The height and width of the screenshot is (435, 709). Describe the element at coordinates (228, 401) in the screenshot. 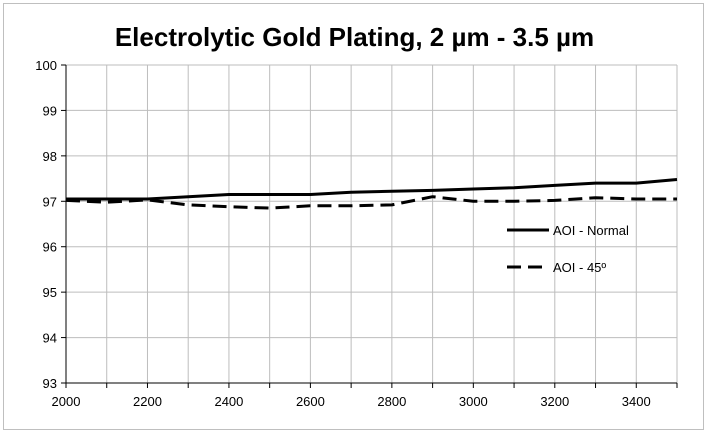

I see `x-tick-label: 2400` at that location.